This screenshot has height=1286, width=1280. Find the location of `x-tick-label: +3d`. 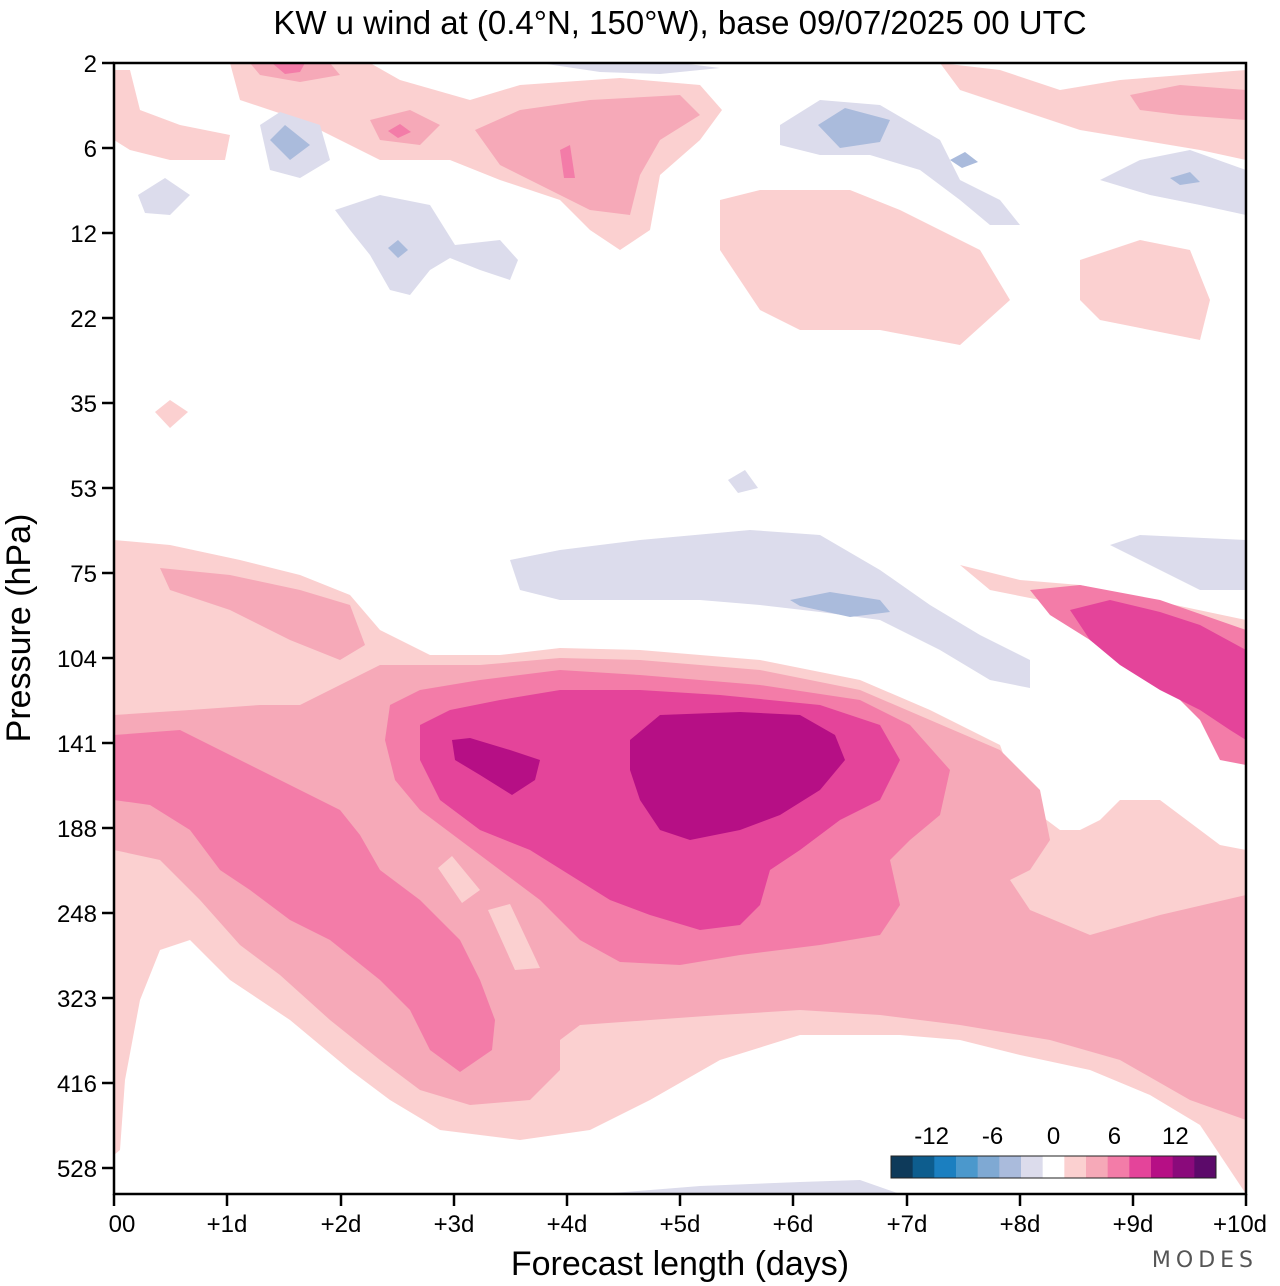

x-tick-label: +3d is located at coordinates (454, 1224).